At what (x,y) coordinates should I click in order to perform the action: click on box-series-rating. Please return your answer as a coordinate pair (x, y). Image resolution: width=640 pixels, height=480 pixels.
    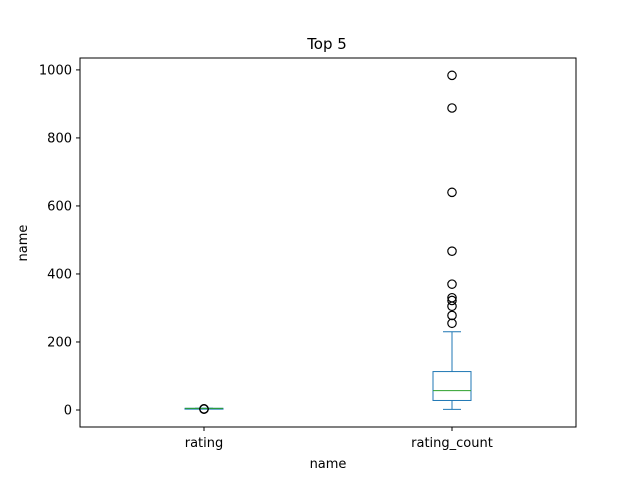
    Looking at the image, I should click on (204, 409).